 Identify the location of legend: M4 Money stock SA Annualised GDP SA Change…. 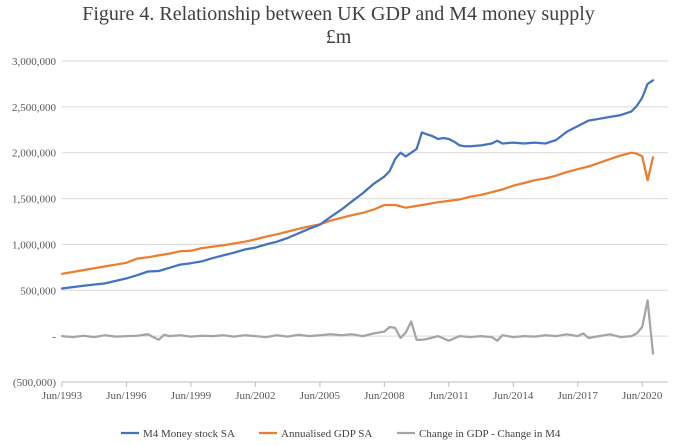
(341, 434).